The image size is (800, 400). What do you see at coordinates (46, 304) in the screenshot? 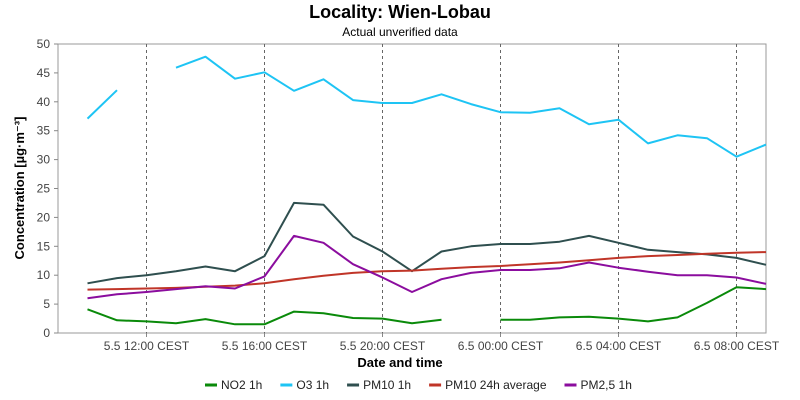
I see `y-tick-label: 5` at bounding box center [46, 304].